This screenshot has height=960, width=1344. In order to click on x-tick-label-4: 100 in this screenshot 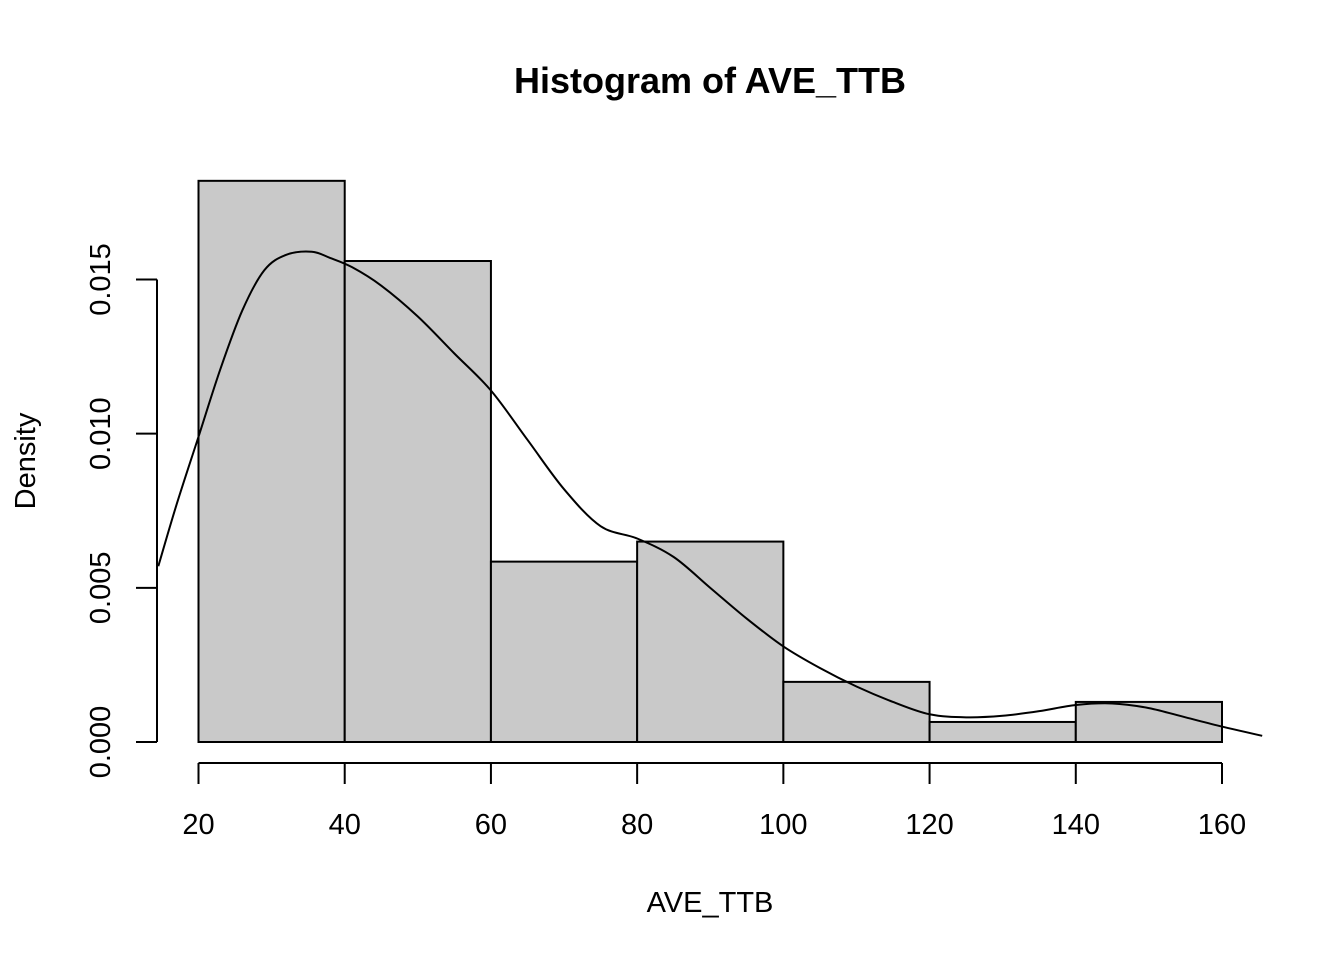, I will do `click(783, 825)`.